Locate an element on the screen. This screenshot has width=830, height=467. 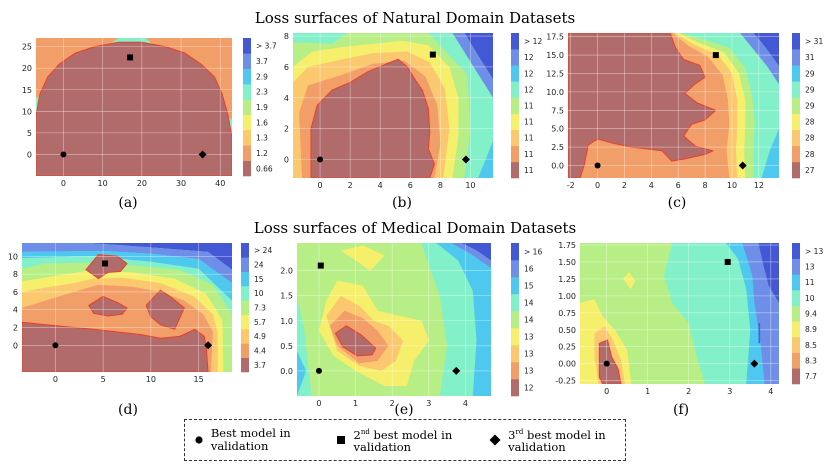
legend-item-third: 3rd best model in validation is located at coordinates (552, 440).